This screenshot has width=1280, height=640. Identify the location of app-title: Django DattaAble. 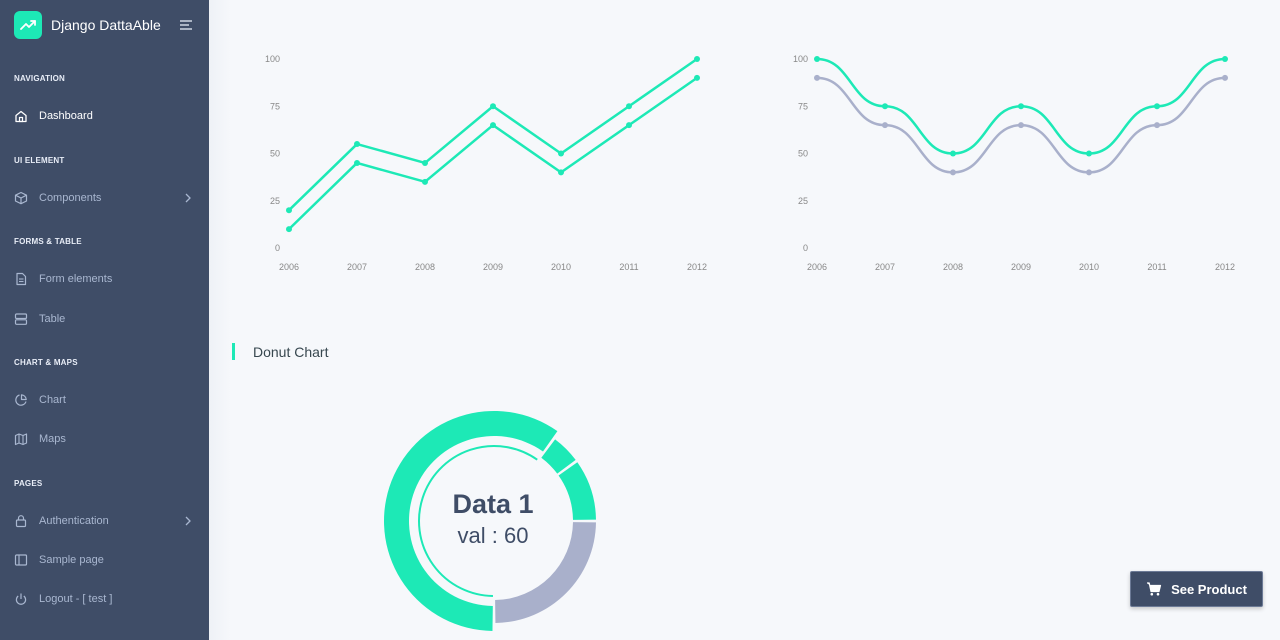
(106, 25).